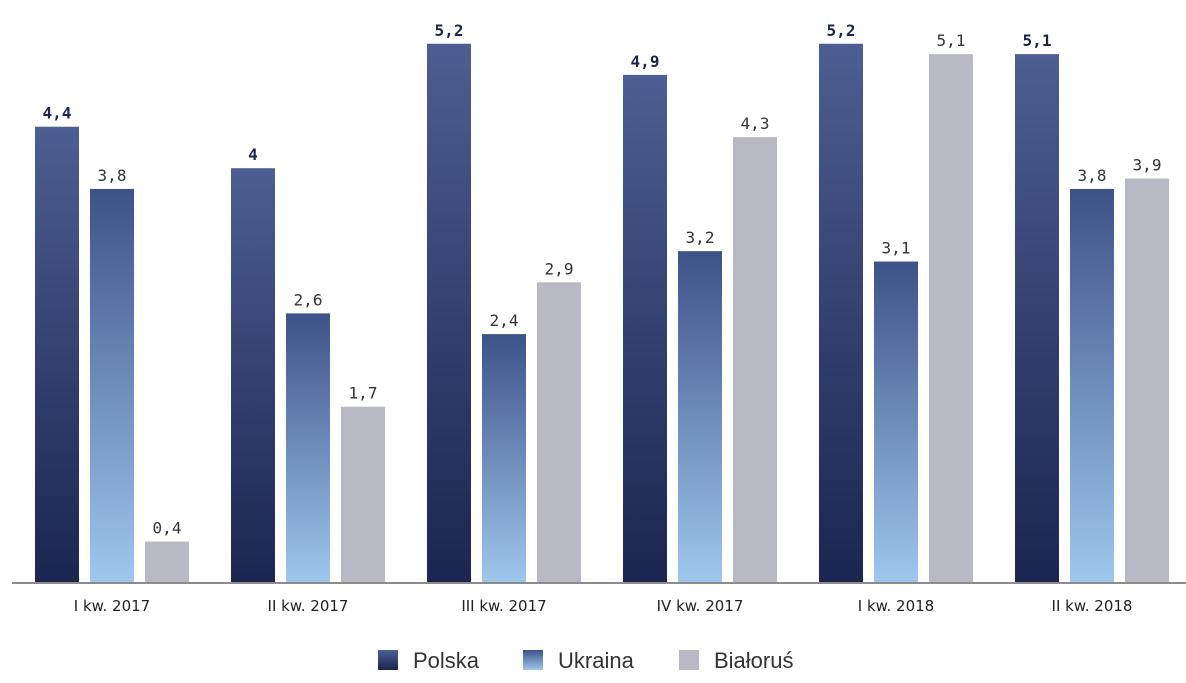 This screenshot has width=1186, height=683. What do you see at coordinates (504, 320) in the screenshot?
I see `value-label: 2,4` at bounding box center [504, 320].